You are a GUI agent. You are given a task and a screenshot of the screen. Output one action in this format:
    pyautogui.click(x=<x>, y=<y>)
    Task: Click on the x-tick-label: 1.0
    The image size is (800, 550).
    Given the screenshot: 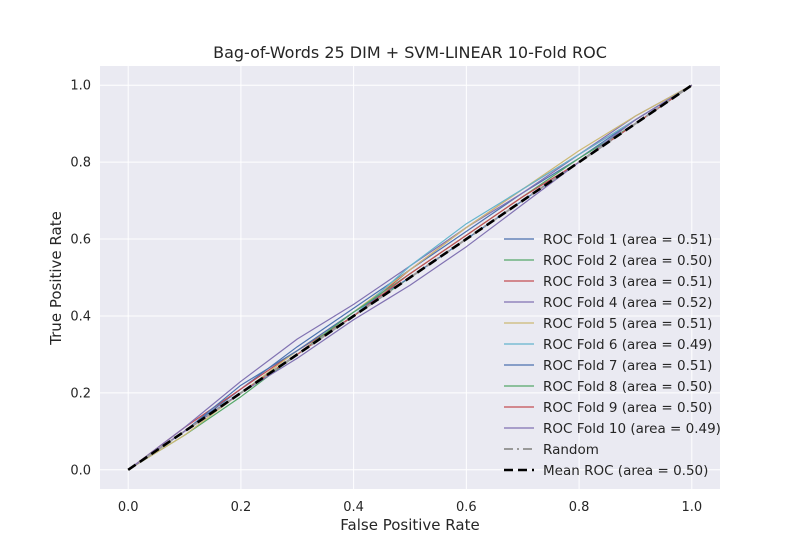 What is the action you would take?
    pyautogui.click(x=691, y=507)
    